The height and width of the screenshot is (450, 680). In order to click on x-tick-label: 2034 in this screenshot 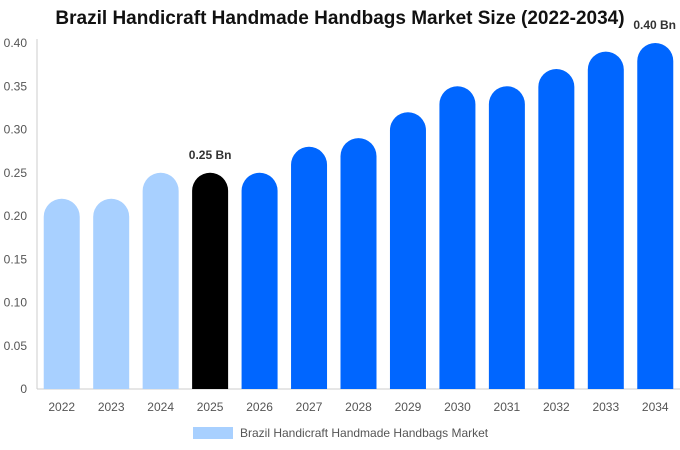, I will do `click(655, 407)`.